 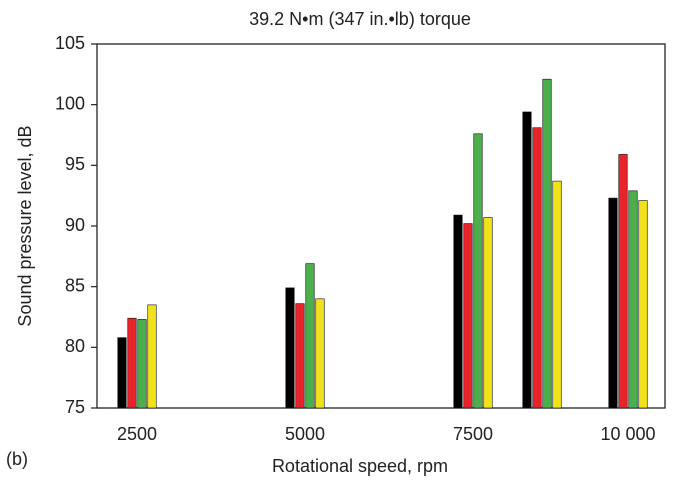 I want to click on y-tick-label: 80, so click(x=75, y=346).